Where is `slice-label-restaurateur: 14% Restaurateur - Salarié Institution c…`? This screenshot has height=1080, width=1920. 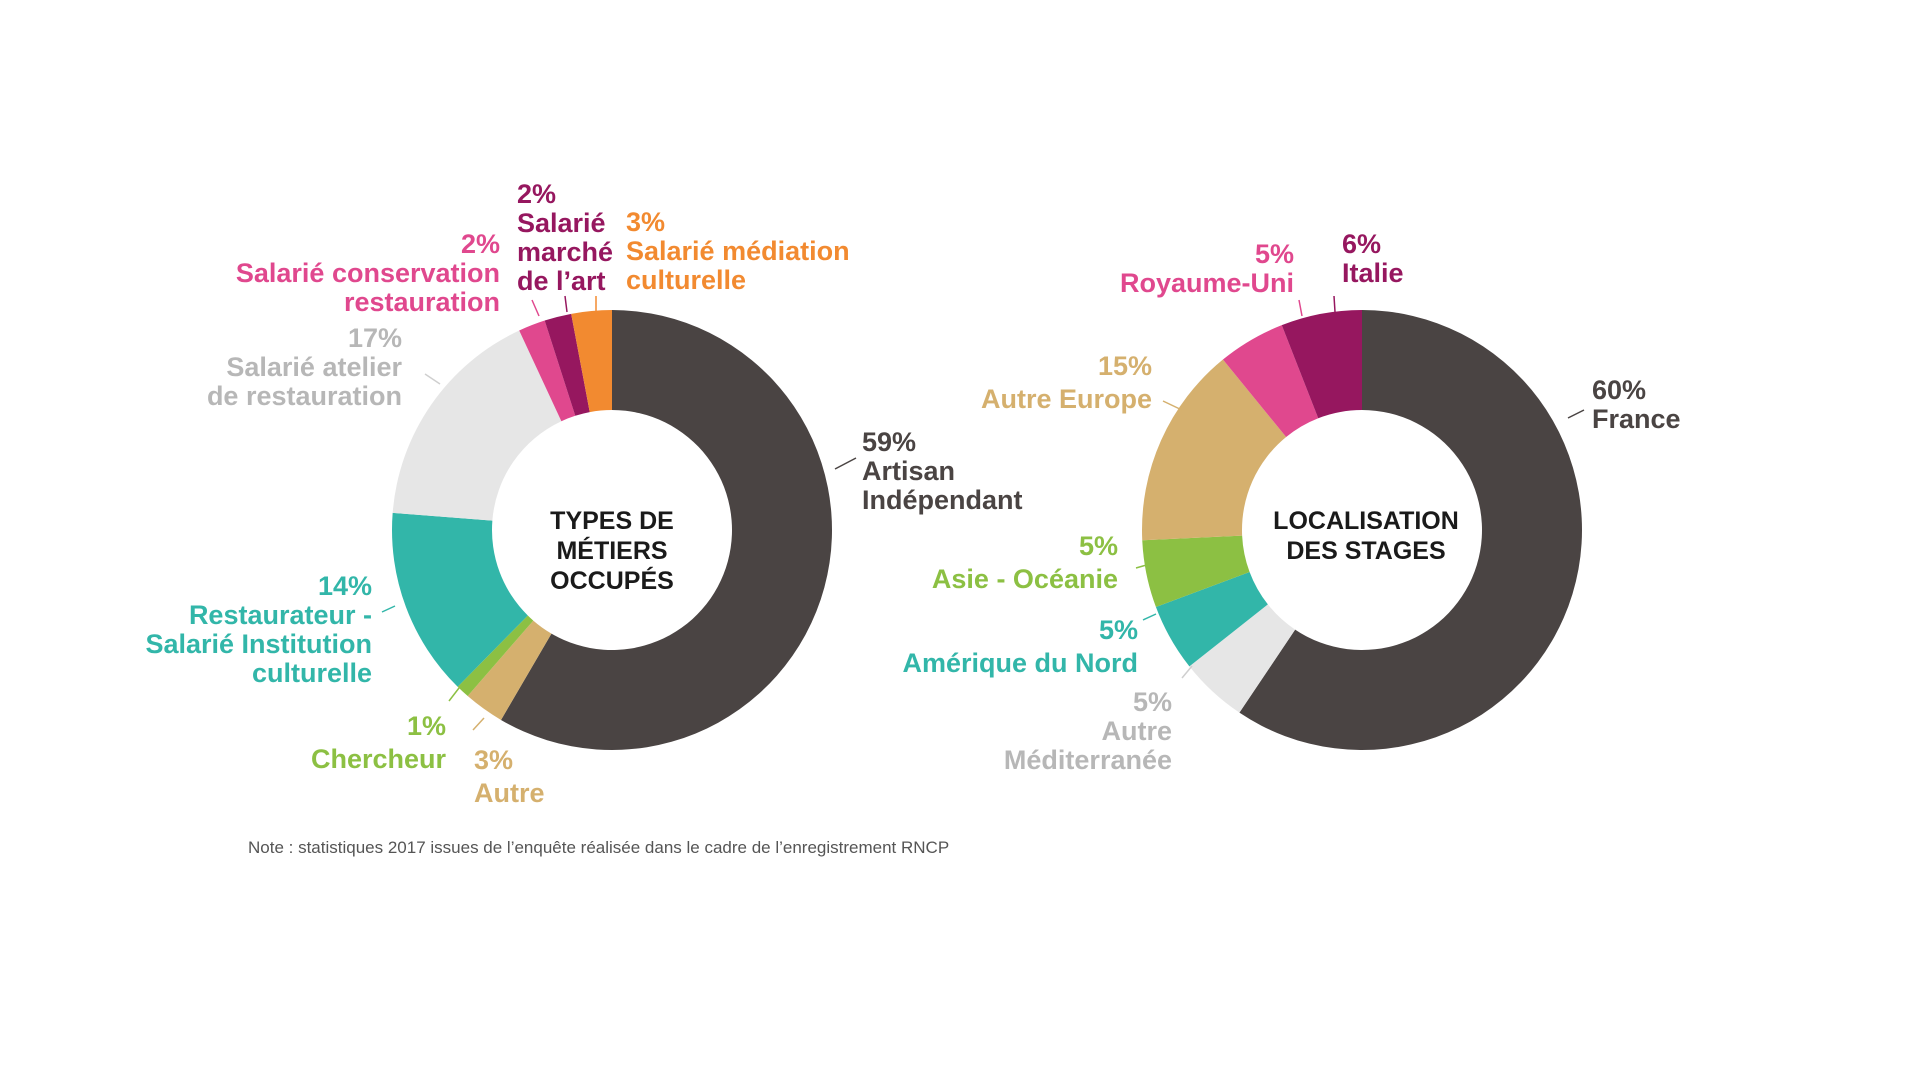
slice-label-restaurateur: 14% Restaurateur - Salarié Institution c… is located at coordinates (258, 629).